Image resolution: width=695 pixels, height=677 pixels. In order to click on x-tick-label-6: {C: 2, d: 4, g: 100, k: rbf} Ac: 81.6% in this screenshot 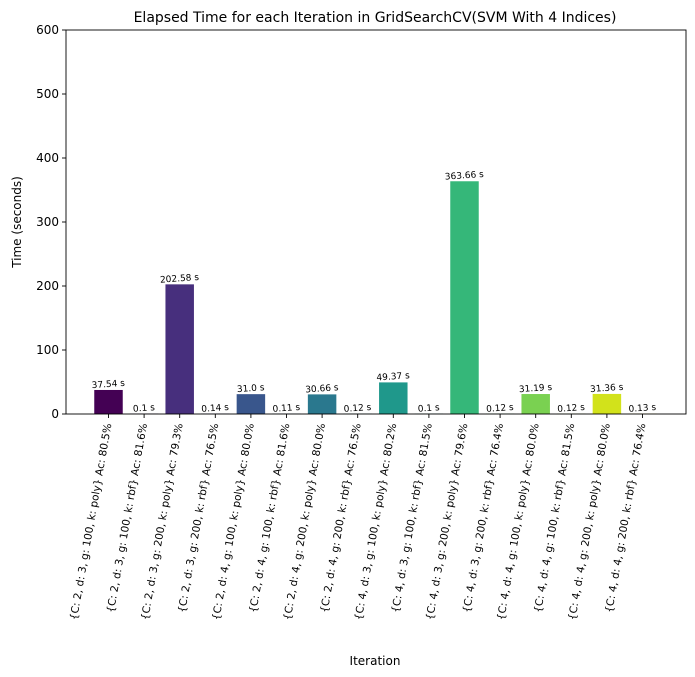, I will do `click(269, 517)`.